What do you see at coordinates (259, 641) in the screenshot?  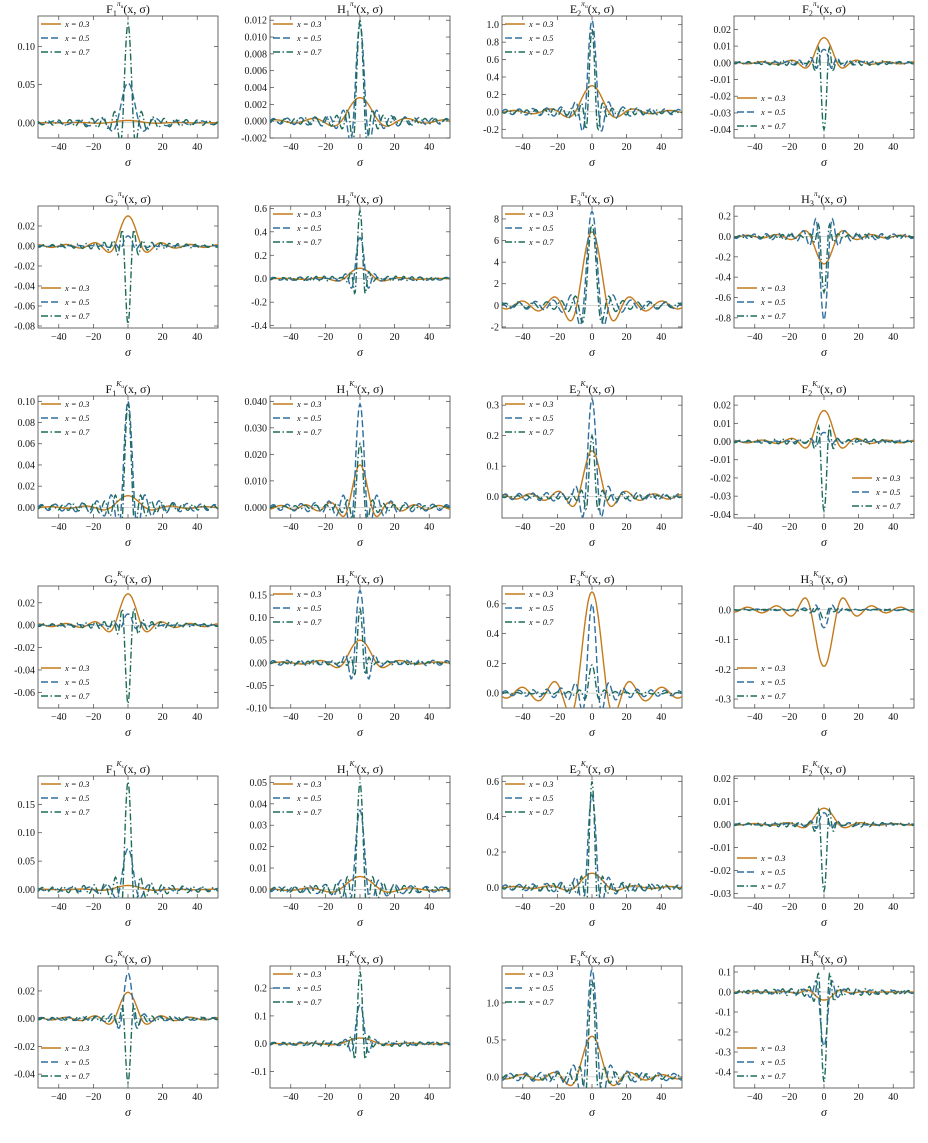 I see `y-tick-label: 0.05` at bounding box center [259, 641].